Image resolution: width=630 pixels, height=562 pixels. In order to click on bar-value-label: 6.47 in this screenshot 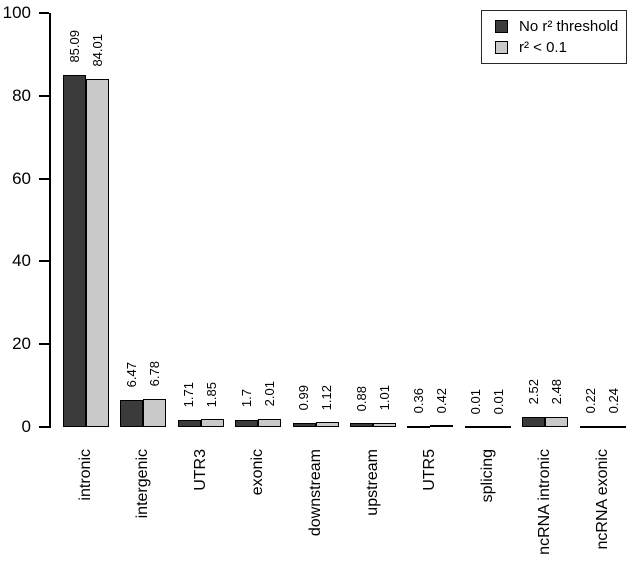, I will do `click(131, 375)`.